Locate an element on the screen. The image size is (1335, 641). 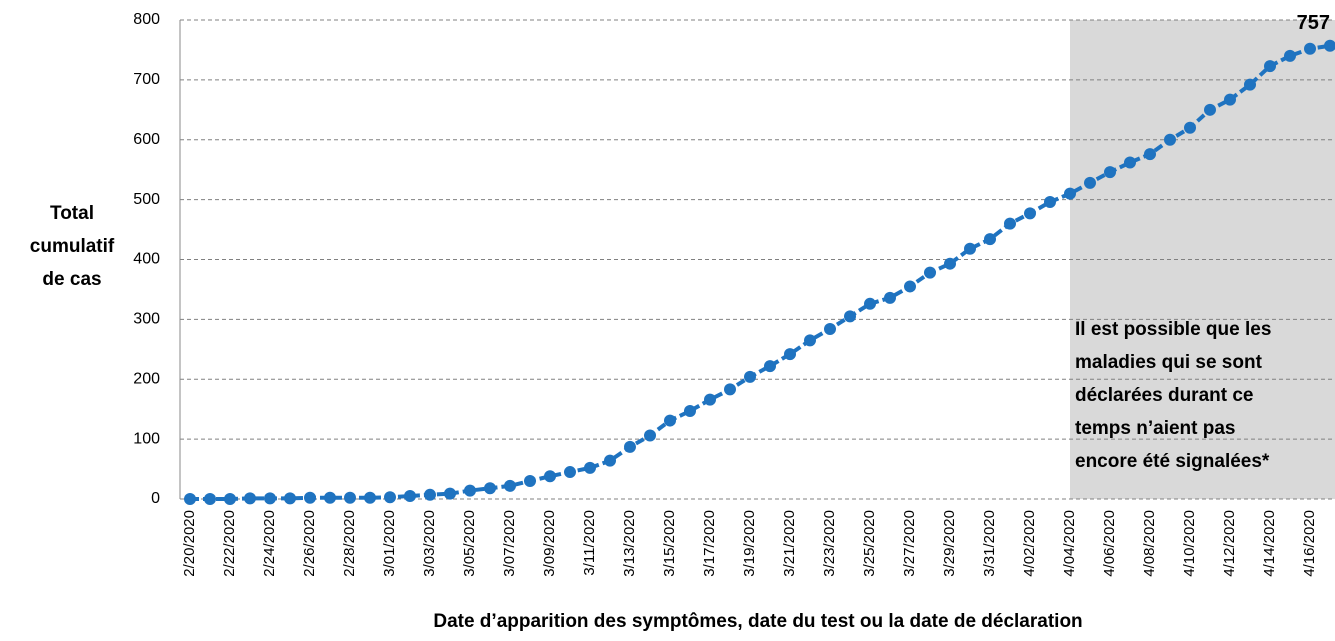
x-tick-label: 4/08/2020 is located at coordinates (1149, 543).